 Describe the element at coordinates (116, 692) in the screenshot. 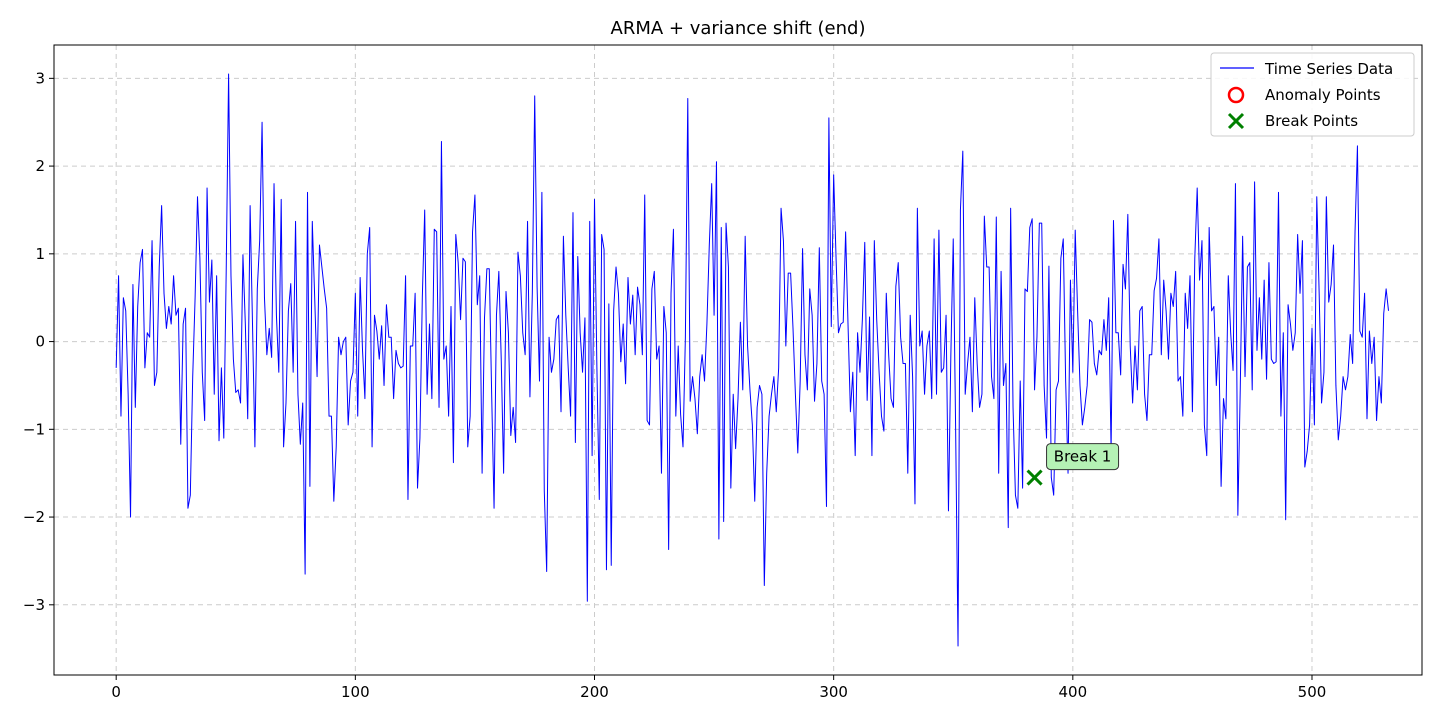

I see `x-tick-label: 0` at that location.